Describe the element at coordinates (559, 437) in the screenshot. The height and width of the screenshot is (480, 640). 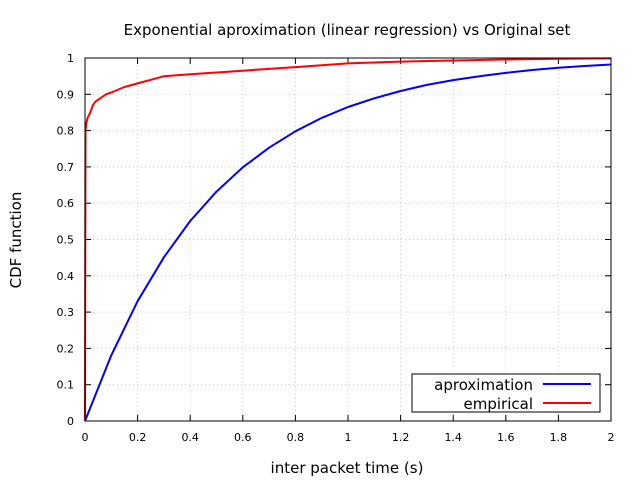
I see `x-tick-label: 1.8` at that location.